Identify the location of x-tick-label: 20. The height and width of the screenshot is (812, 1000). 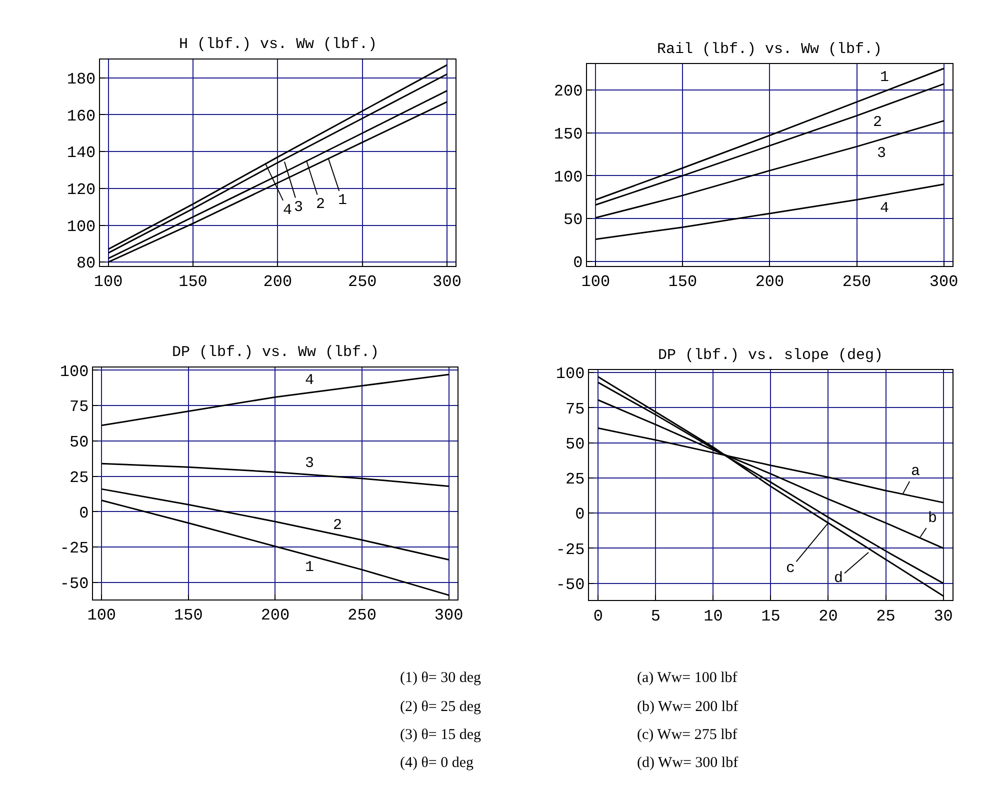
(828, 616).